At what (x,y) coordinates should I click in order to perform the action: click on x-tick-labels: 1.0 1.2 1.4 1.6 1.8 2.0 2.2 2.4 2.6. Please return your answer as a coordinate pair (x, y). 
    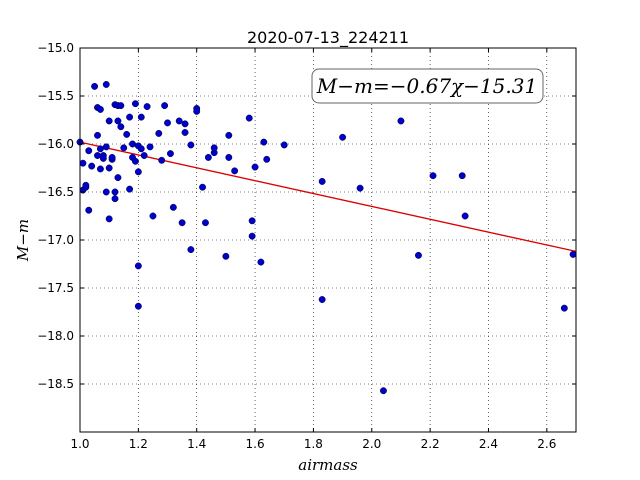
    Looking at the image, I should click on (313, 444).